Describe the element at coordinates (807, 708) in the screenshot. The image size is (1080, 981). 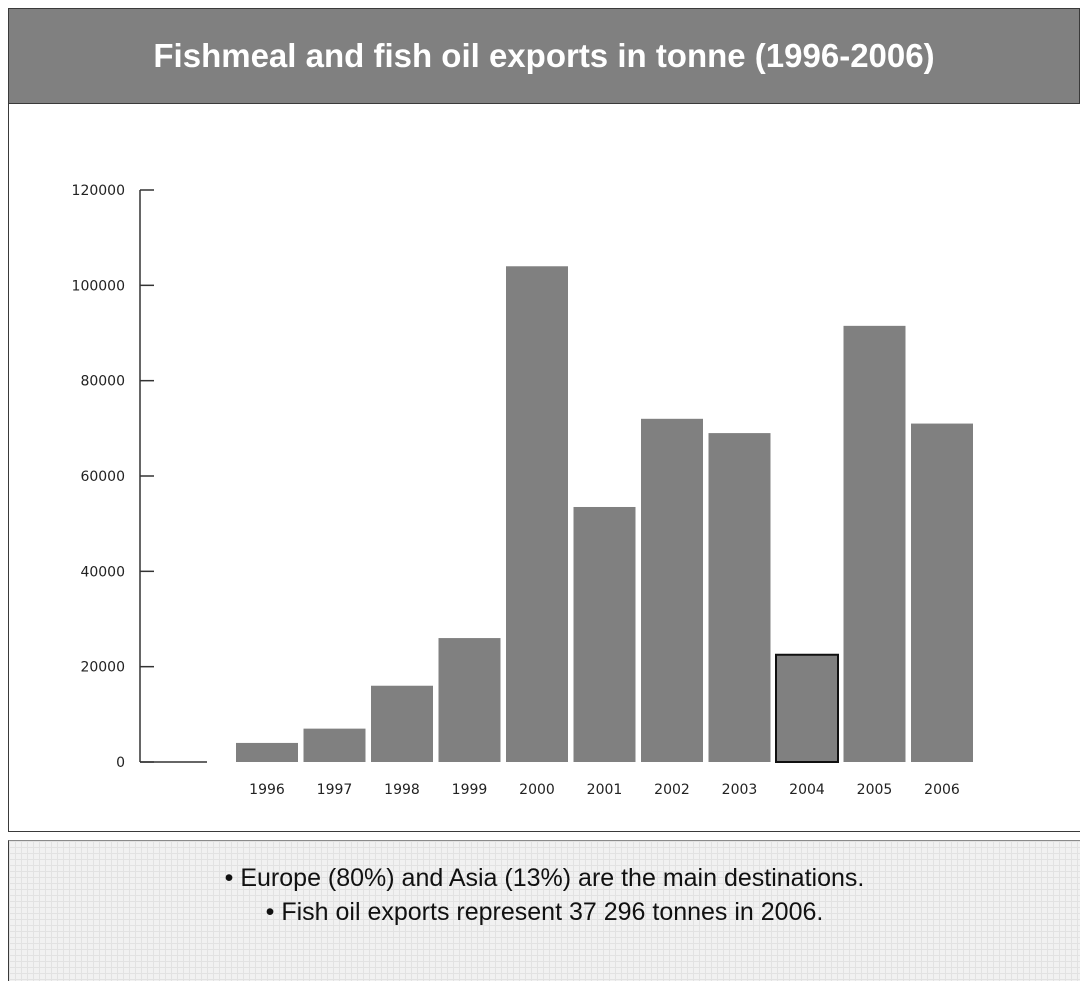
I see `bar-2004` at that location.